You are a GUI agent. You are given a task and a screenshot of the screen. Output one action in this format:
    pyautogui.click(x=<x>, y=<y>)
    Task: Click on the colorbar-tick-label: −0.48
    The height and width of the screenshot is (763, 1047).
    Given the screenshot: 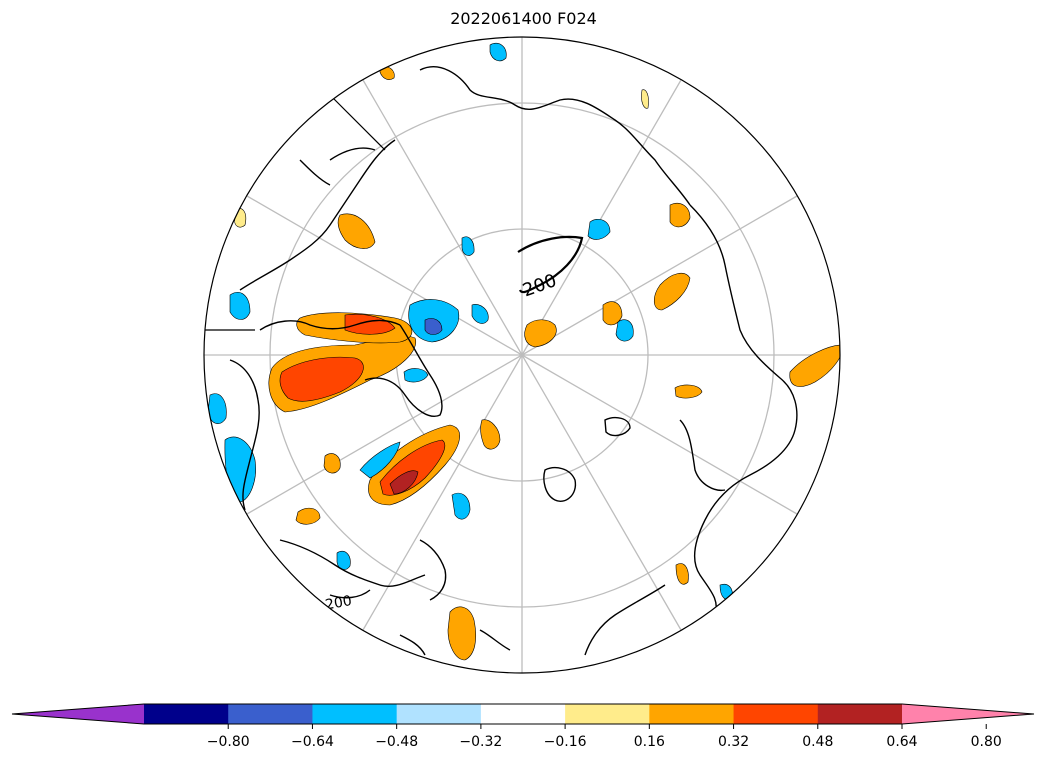 What is the action you would take?
    pyautogui.click(x=396, y=742)
    